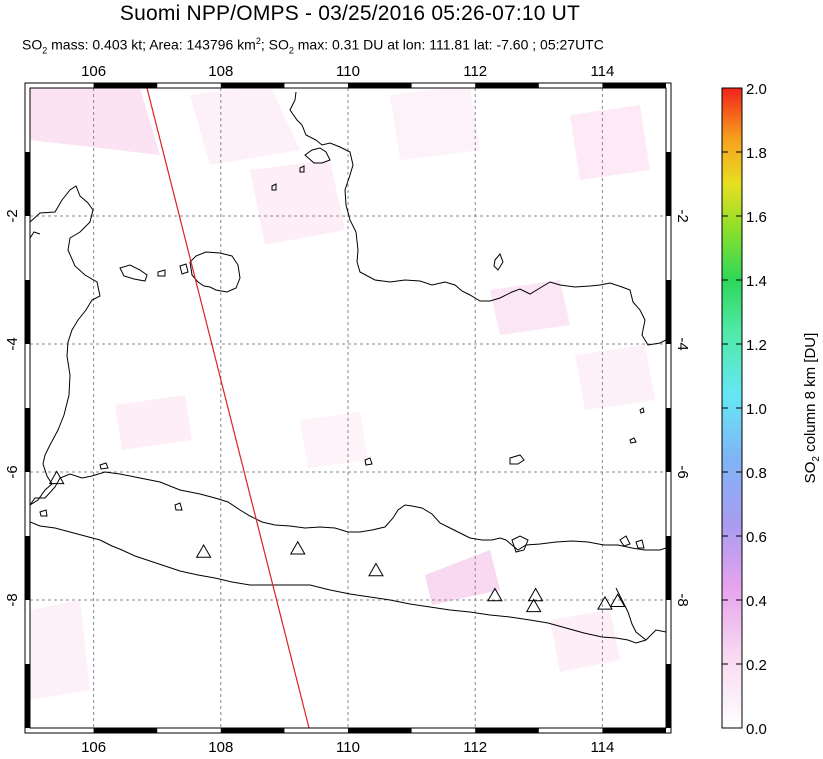 Image resolution: width=823 pixels, height=759 pixels. I want to click on colorbar-tick-label: 2.0, so click(756, 89).